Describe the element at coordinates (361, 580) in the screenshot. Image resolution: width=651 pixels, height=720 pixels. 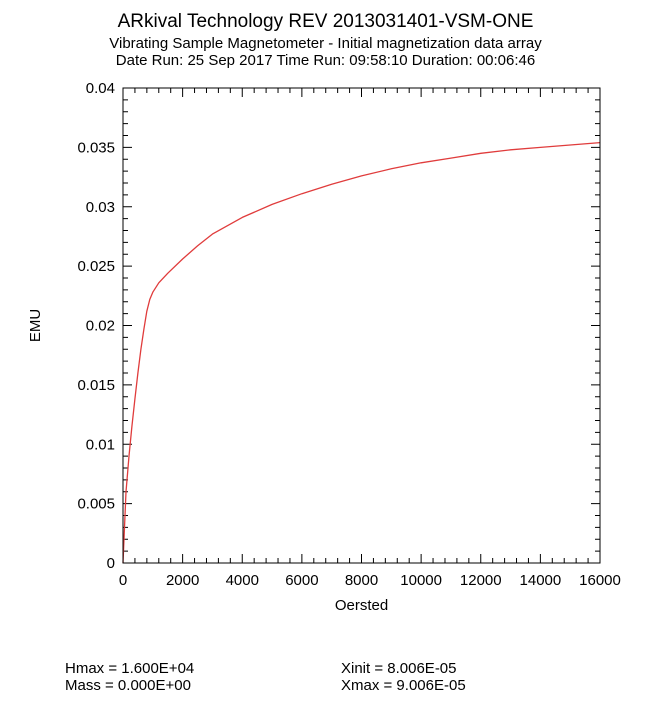
I see `x-tick-label: 8000` at that location.